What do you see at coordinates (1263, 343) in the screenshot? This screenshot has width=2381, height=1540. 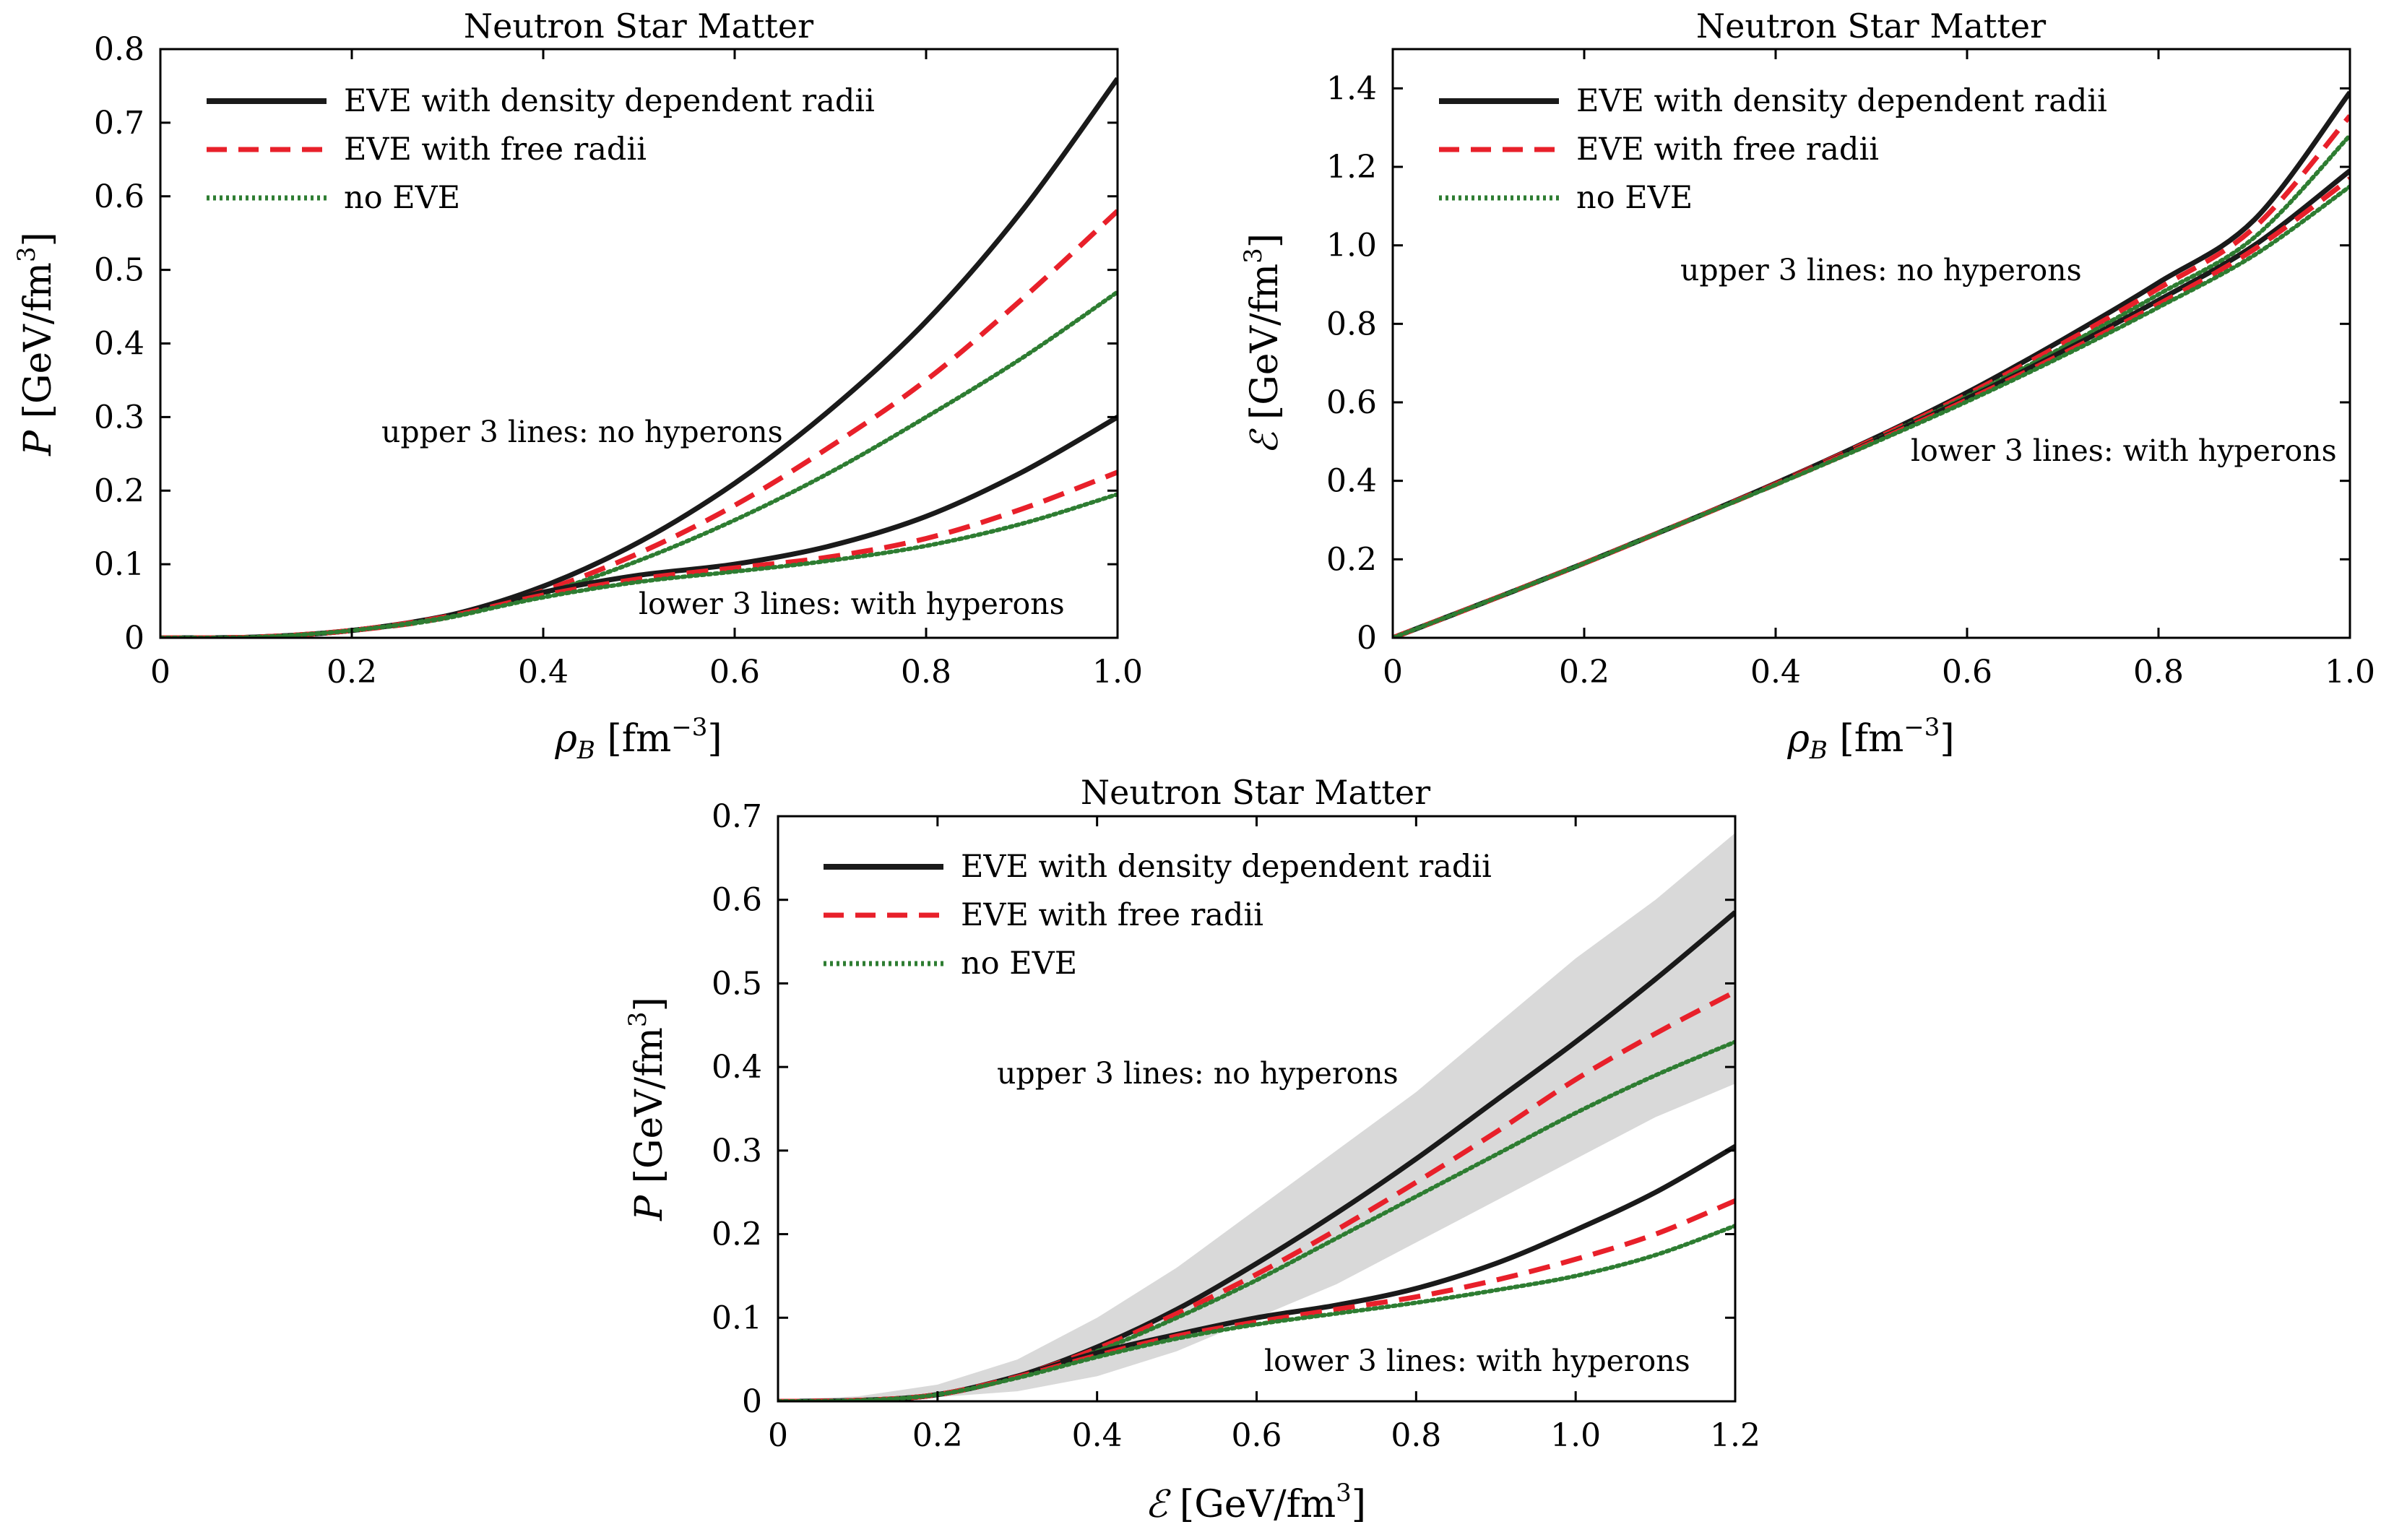 I see `y-axis-label: ℰ [GeV/fm3]` at bounding box center [1263, 343].